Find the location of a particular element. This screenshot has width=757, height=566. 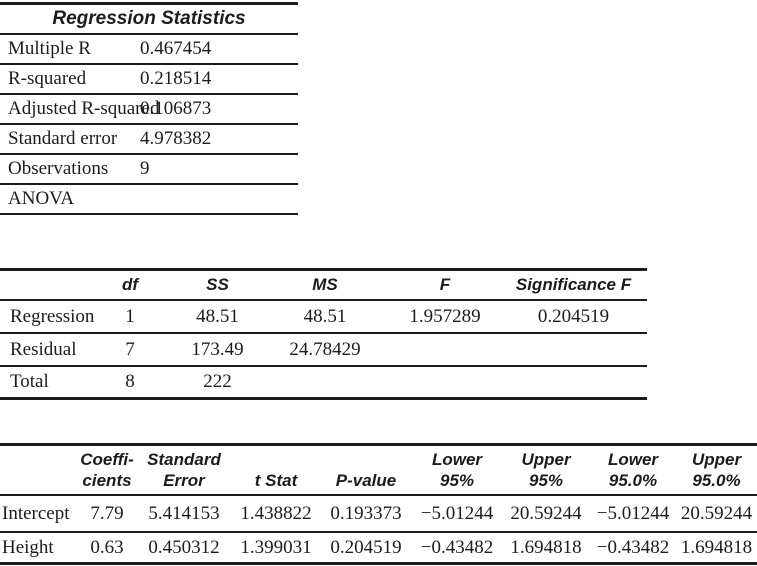

header-line: P-value is located at coordinates (366, 480).